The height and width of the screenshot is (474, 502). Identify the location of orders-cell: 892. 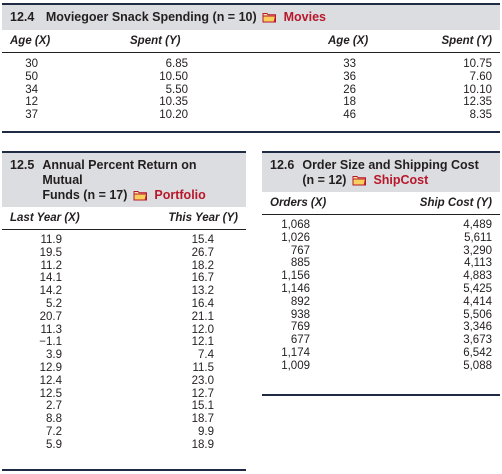
(300, 301).